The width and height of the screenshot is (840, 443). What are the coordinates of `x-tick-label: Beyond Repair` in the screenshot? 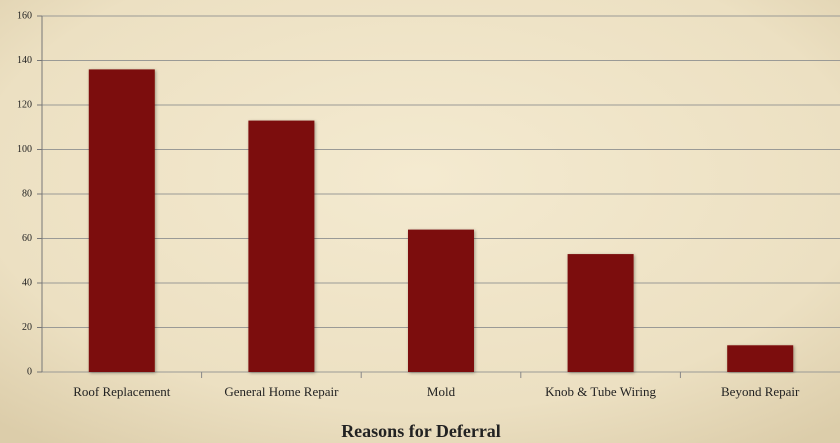 It's located at (760, 391).